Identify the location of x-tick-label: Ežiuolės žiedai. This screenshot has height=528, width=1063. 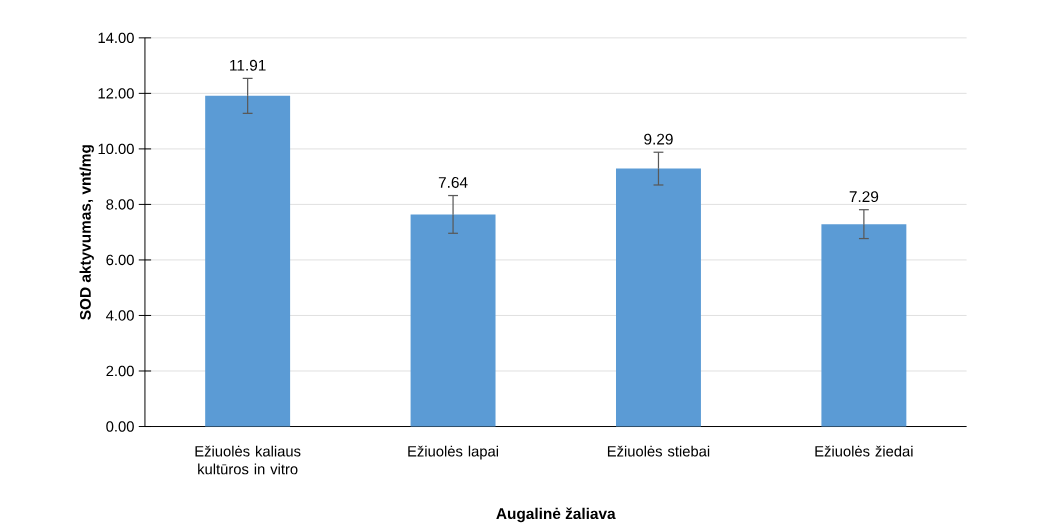
(864, 451).